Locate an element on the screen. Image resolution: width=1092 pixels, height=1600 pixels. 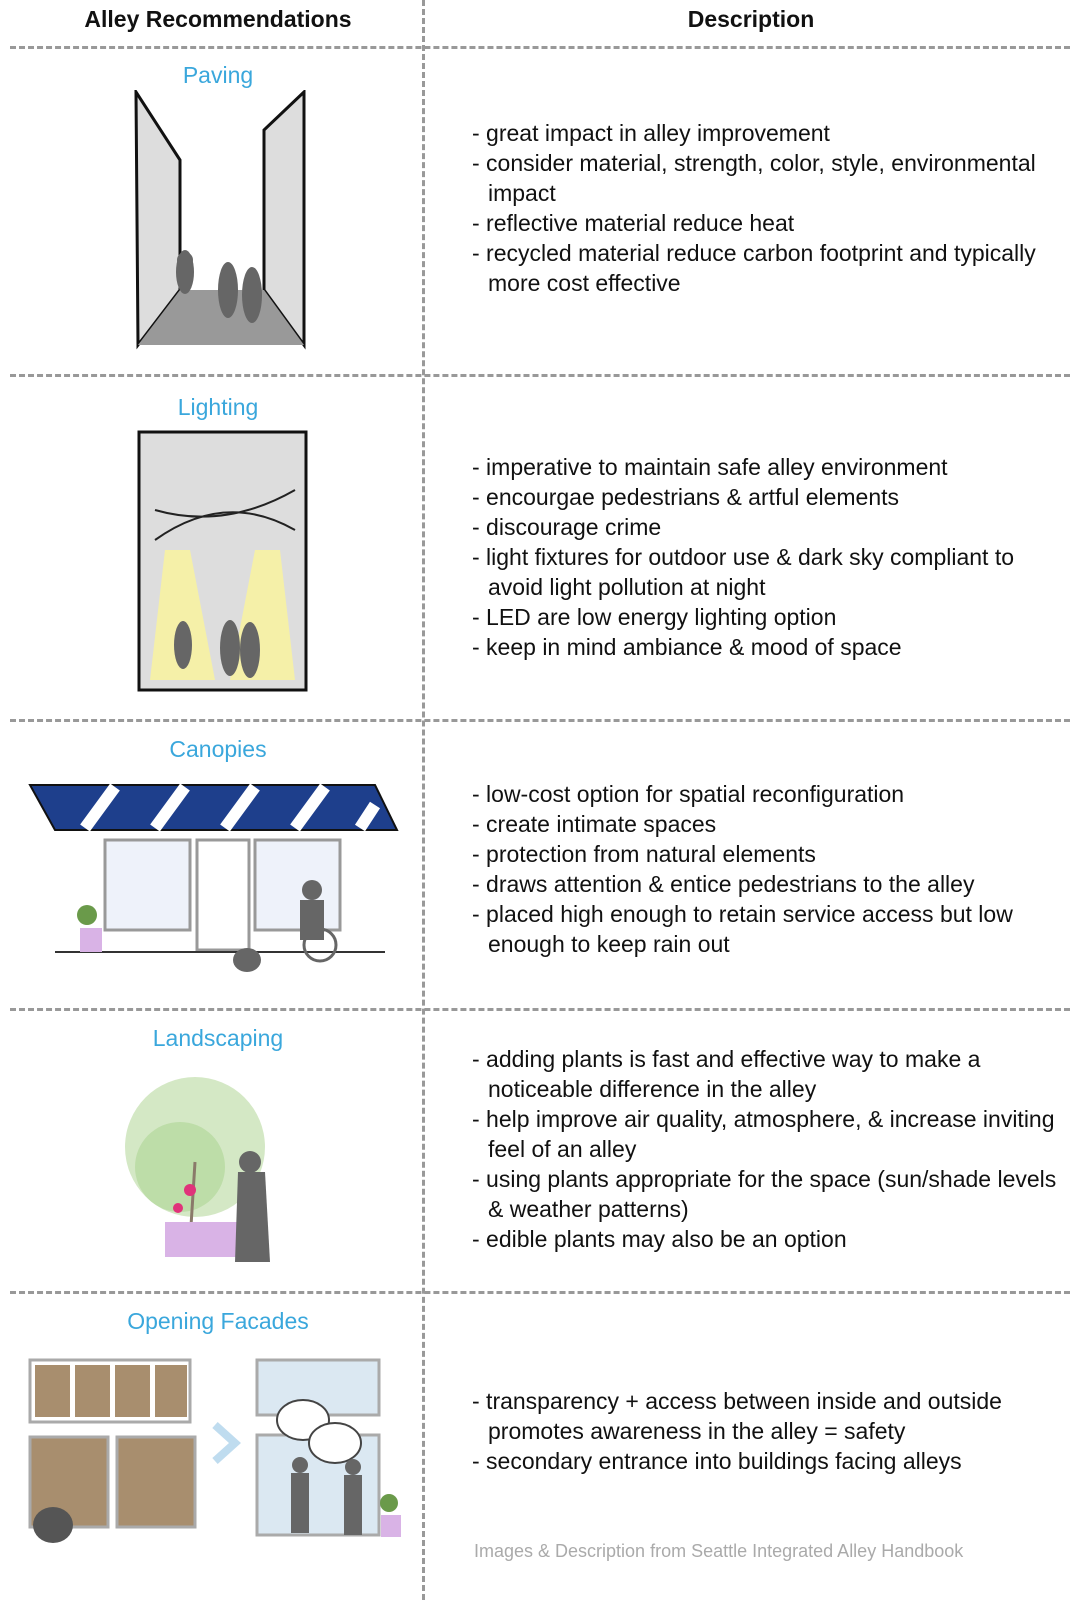
description-item: - edible plants may also be an option is located at coordinates (659, 1239).